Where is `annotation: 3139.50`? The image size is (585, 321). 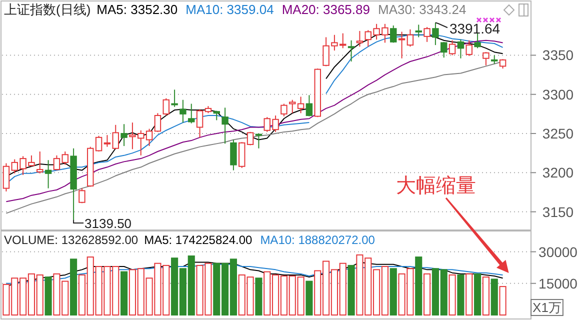 annotation: 3139.50 is located at coordinates (108, 223).